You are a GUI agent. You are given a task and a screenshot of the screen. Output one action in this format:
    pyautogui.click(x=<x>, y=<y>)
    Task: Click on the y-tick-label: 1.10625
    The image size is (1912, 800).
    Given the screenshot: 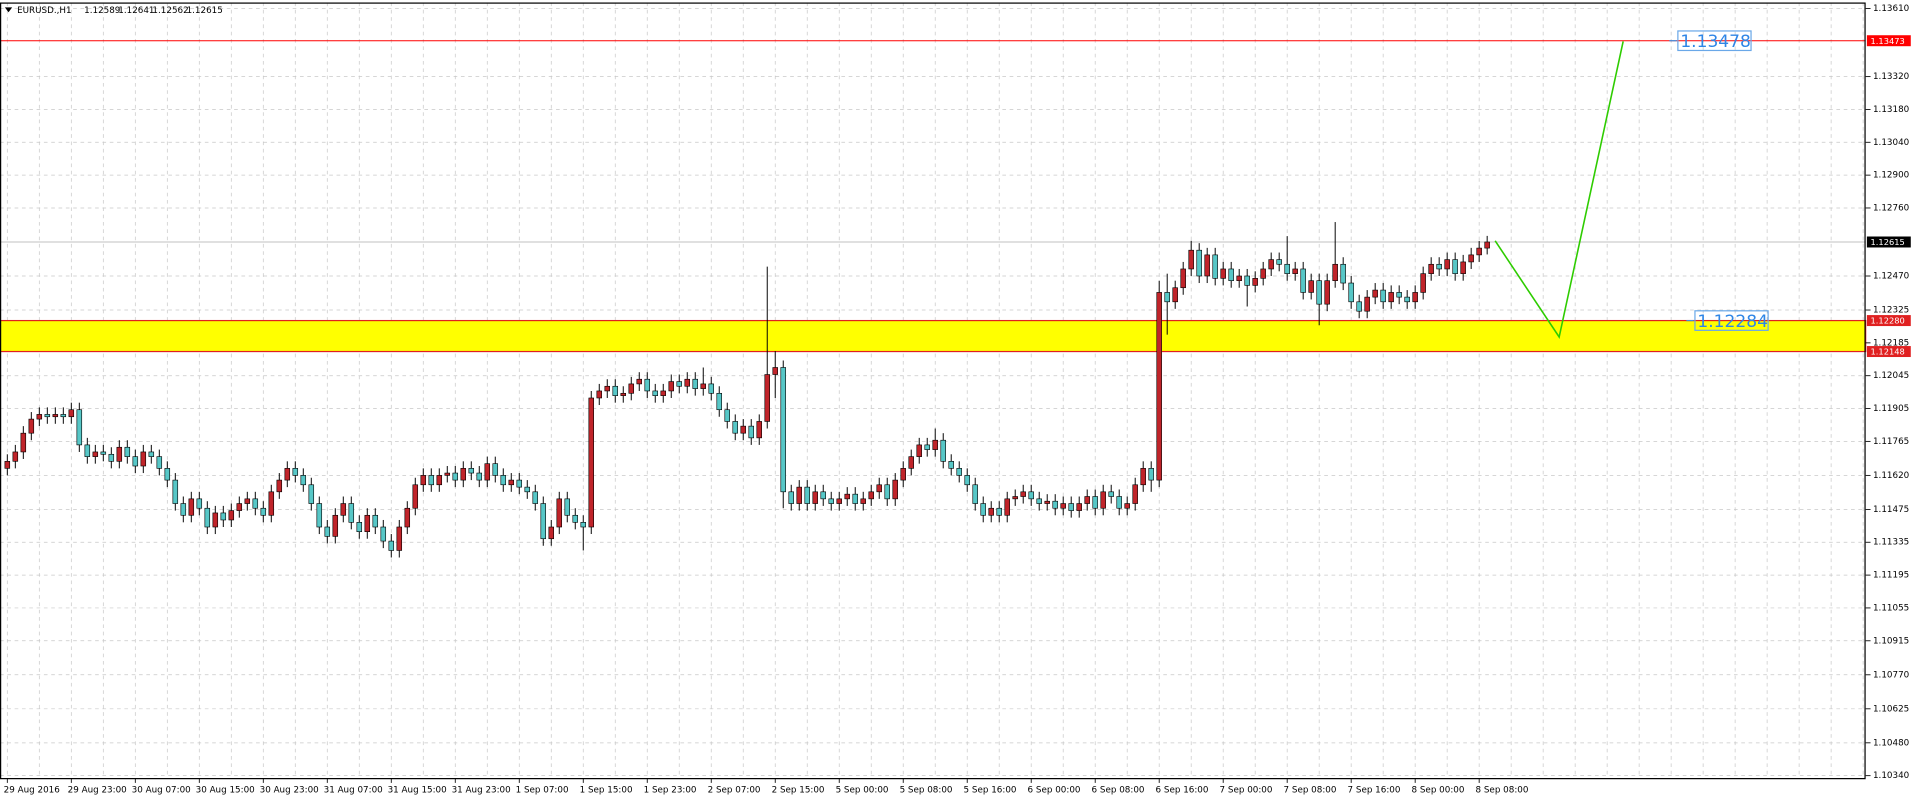 What is the action you would take?
    pyautogui.click(x=1891, y=709)
    